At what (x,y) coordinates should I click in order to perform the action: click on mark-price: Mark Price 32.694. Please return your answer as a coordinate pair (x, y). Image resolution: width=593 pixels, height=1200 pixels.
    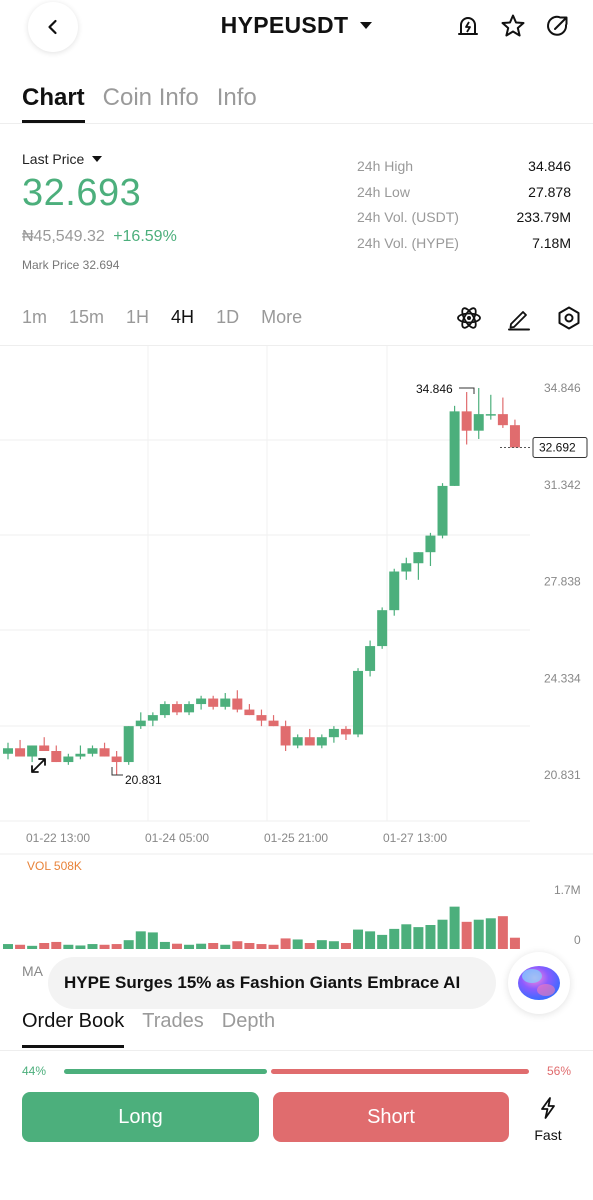
    Looking at the image, I should click on (71, 265).